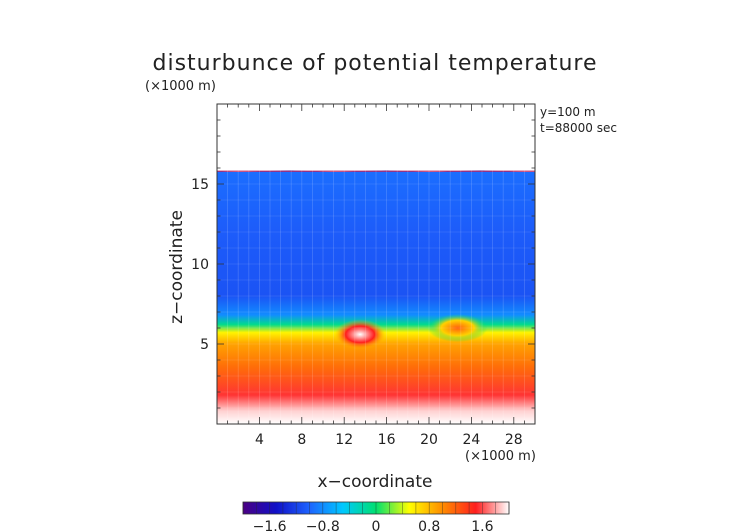 The width and height of the screenshot is (752, 532). I want to click on x-unit-label: (×1000 m), so click(500, 456).